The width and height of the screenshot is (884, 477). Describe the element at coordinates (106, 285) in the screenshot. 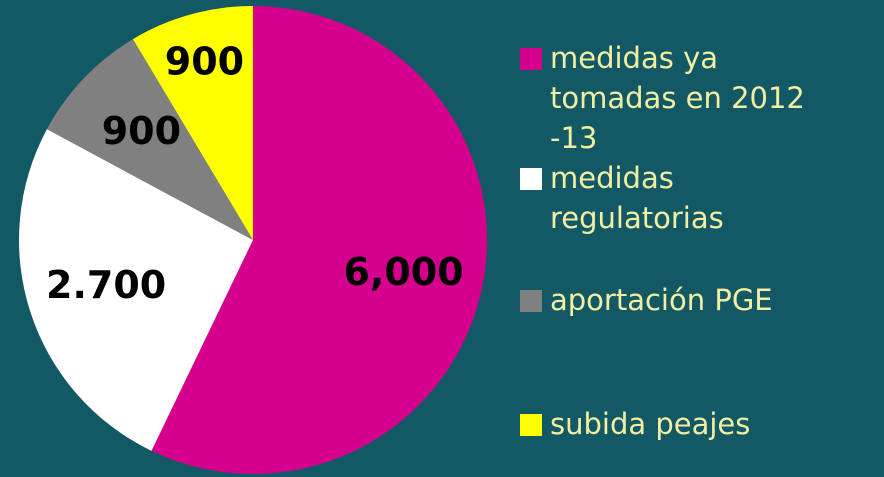

I see `data-label: 2.700` at that location.